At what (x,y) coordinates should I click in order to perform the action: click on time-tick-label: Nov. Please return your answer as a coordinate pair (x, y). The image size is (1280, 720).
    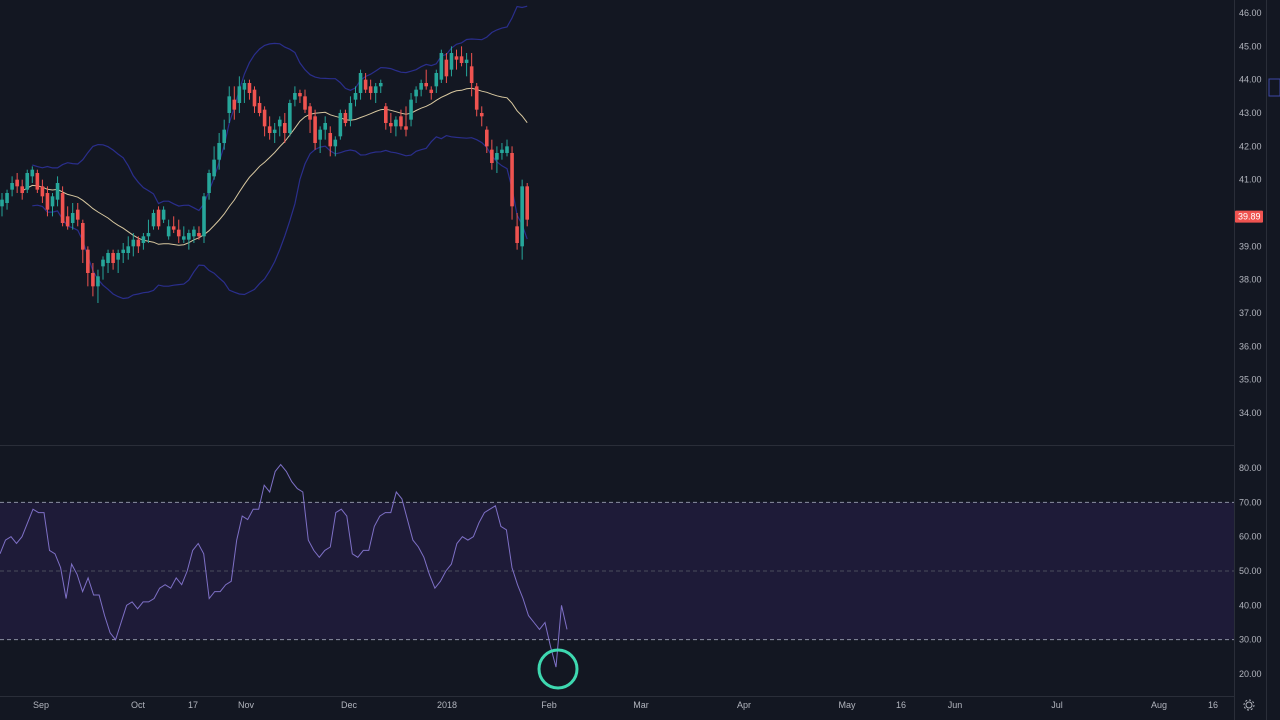
    Looking at the image, I should click on (246, 705).